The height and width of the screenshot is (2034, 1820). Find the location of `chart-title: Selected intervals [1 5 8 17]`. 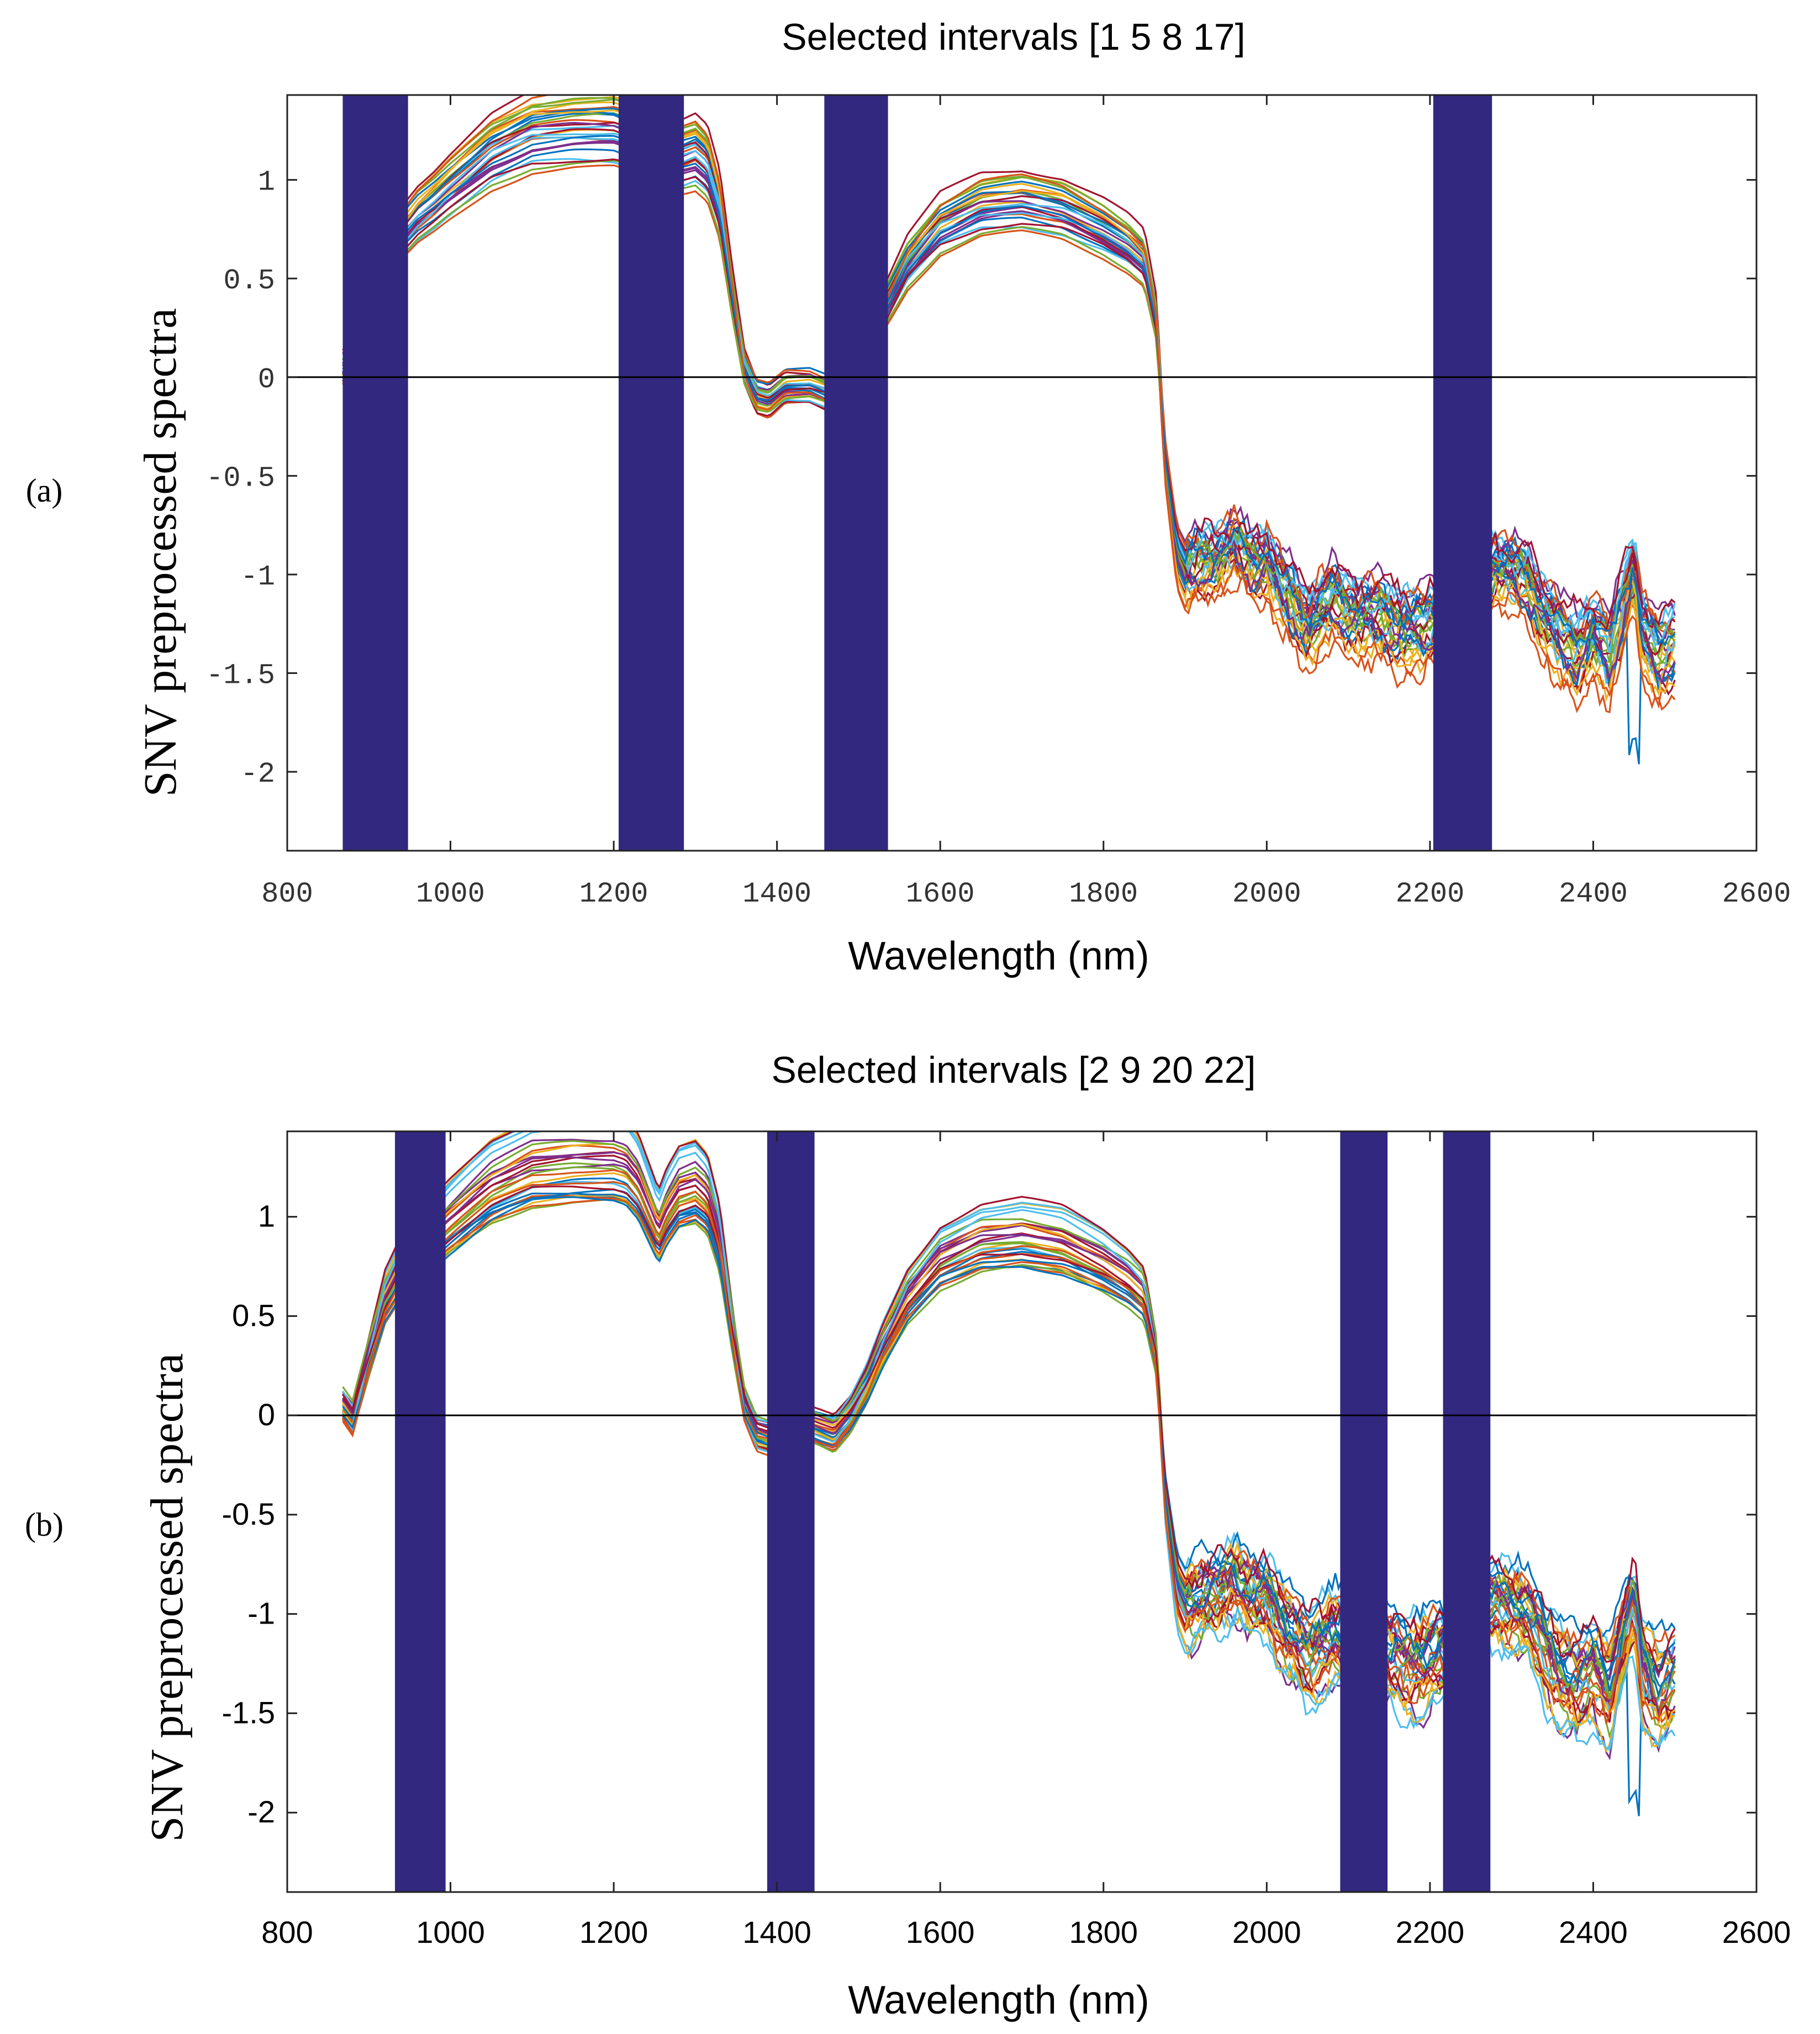

chart-title: Selected intervals [1 5 8 17] is located at coordinates (1013, 37).